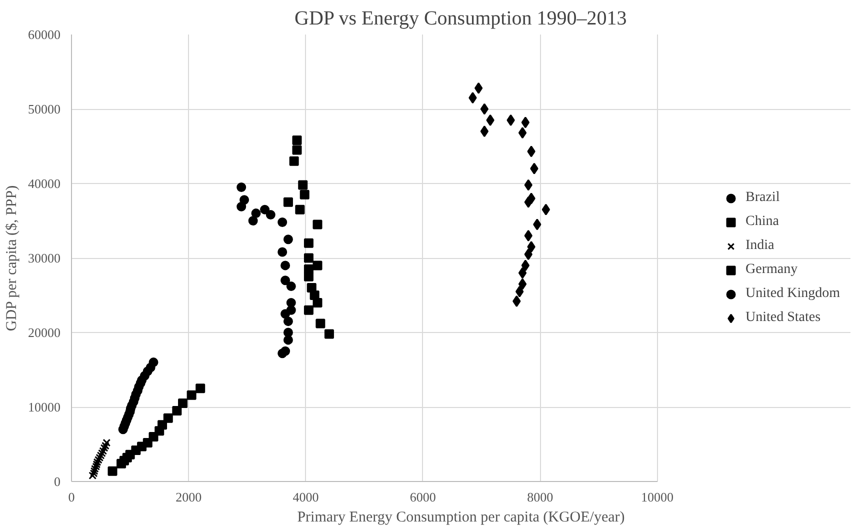 The image size is (860, 528). I want to click on legend-label: United States, so click(783, 318).